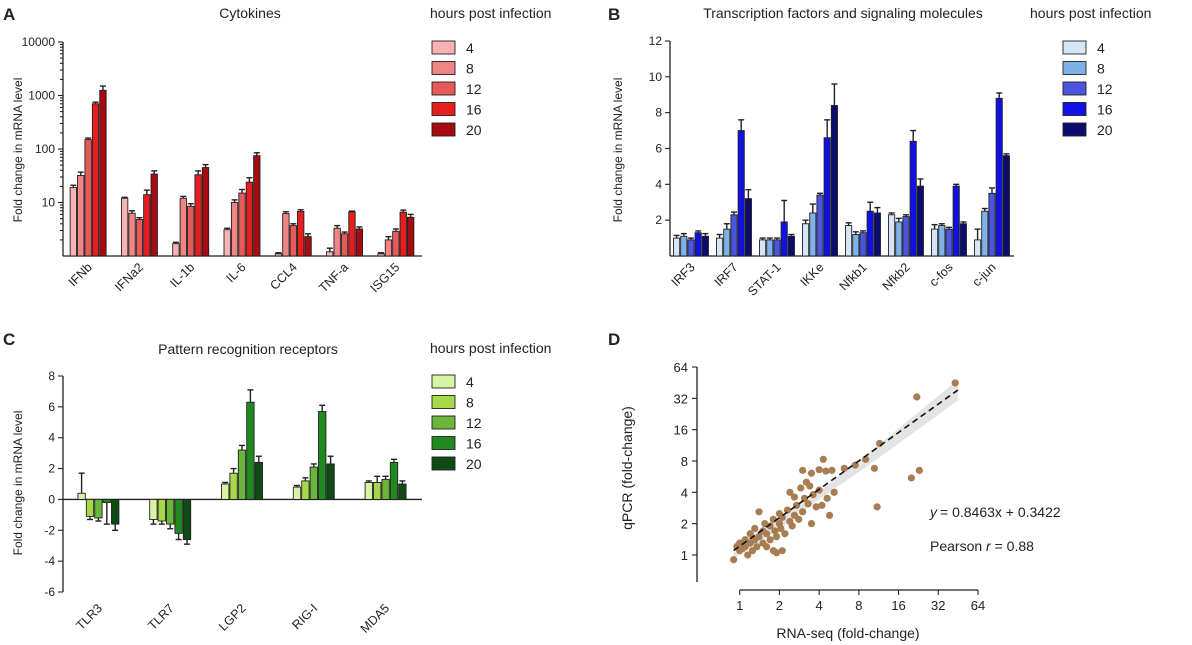 The image size is (1192, 645). What do you see at coordinates (154, 215) in the screenshot?
I see `a-bar-ifna2-20h` at bounding box center [154, 215].